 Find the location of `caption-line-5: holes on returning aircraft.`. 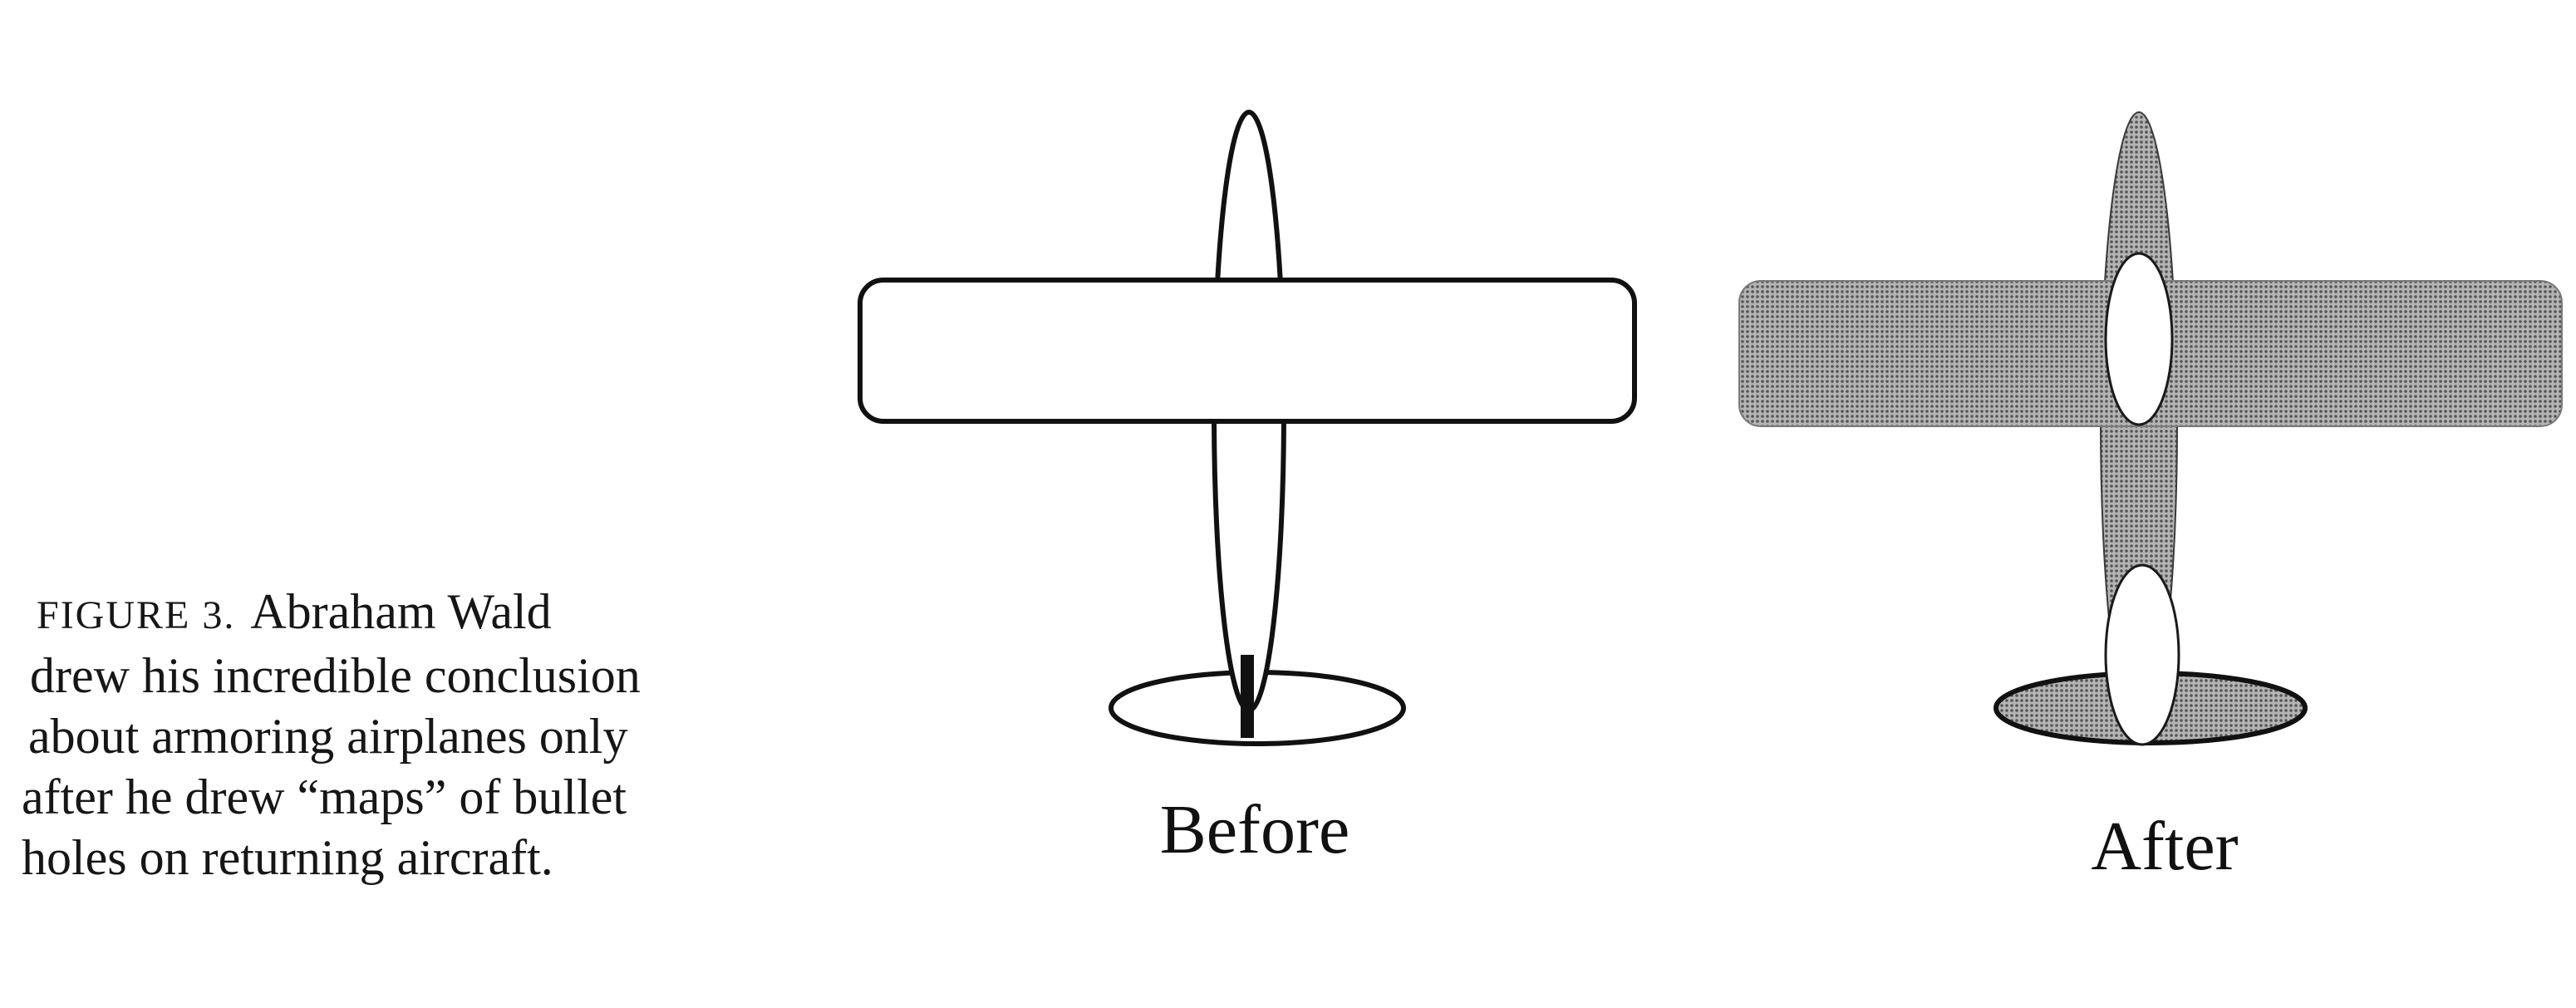

caption-line-5: holes on returning aircraft. is located at coordinates (287, 857).